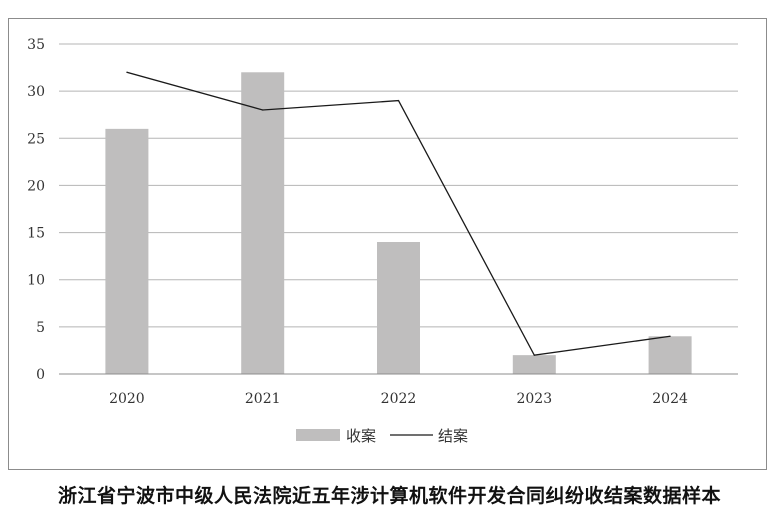  I want to click on y-tick-label: 25, so click(36, 139).